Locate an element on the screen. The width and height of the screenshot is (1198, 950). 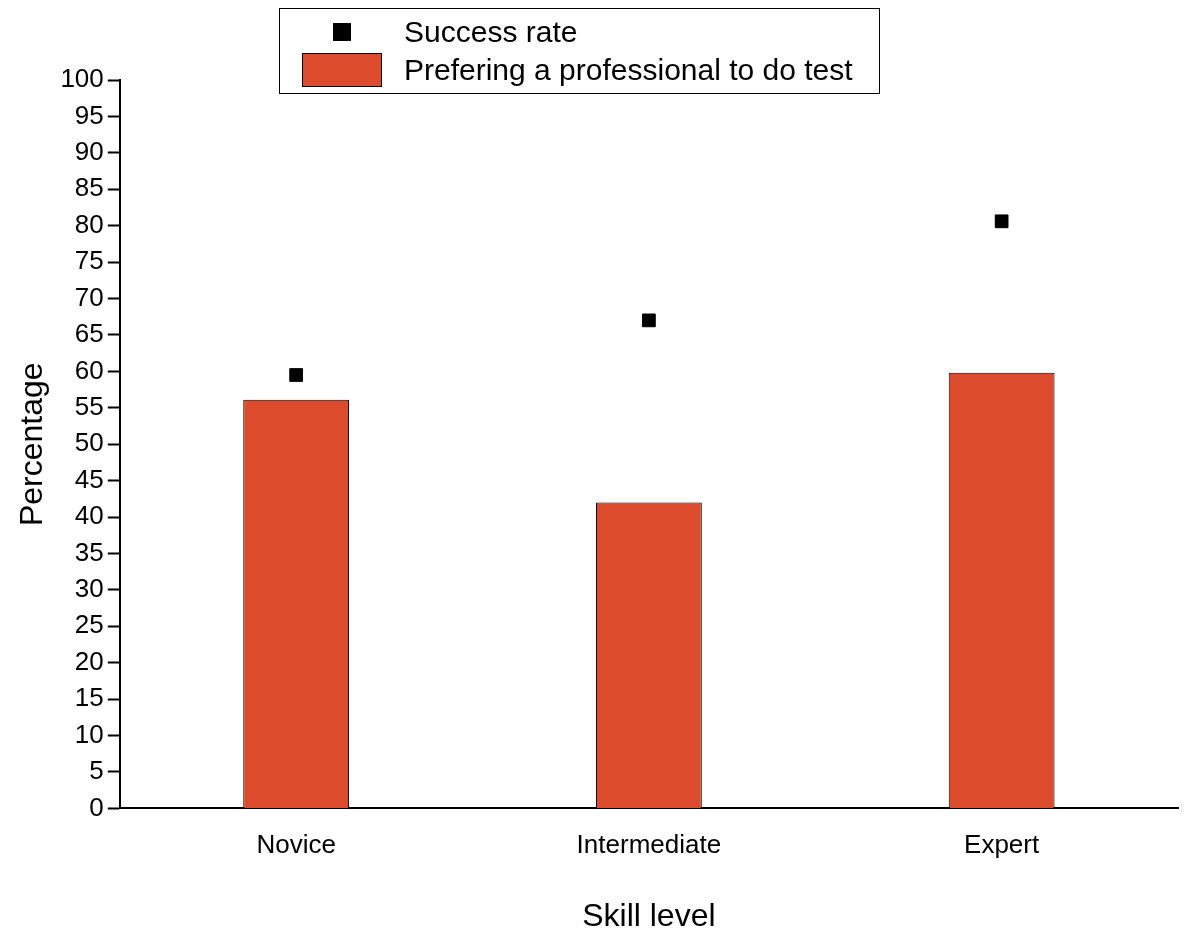
y-axis-title: Percentage is located at coordinates (31, 444).